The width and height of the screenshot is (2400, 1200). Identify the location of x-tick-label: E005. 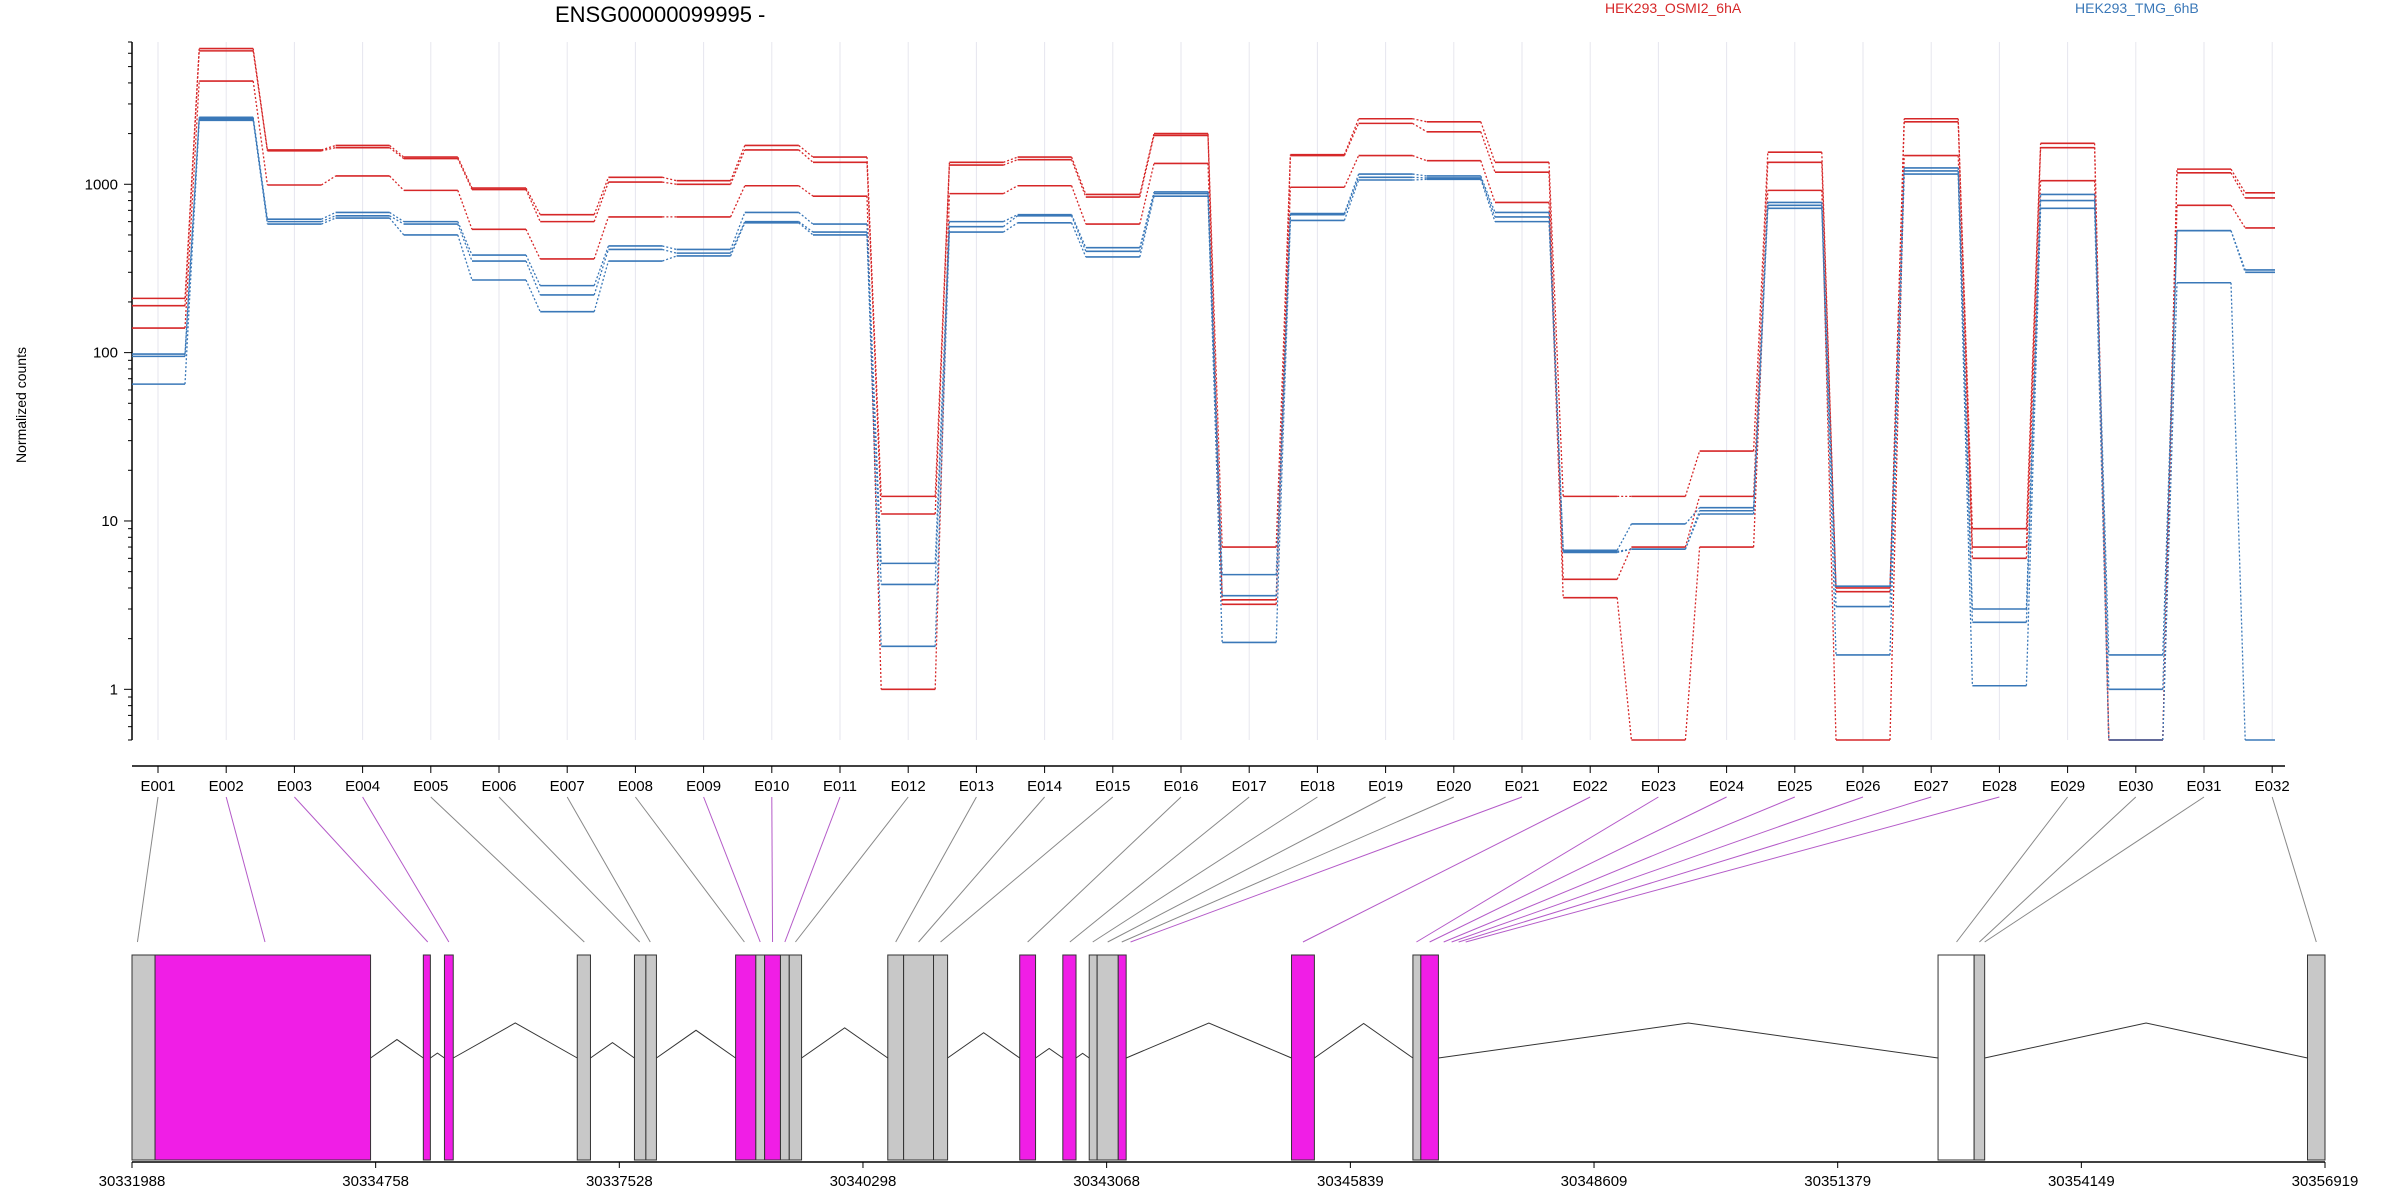
(430, 786).